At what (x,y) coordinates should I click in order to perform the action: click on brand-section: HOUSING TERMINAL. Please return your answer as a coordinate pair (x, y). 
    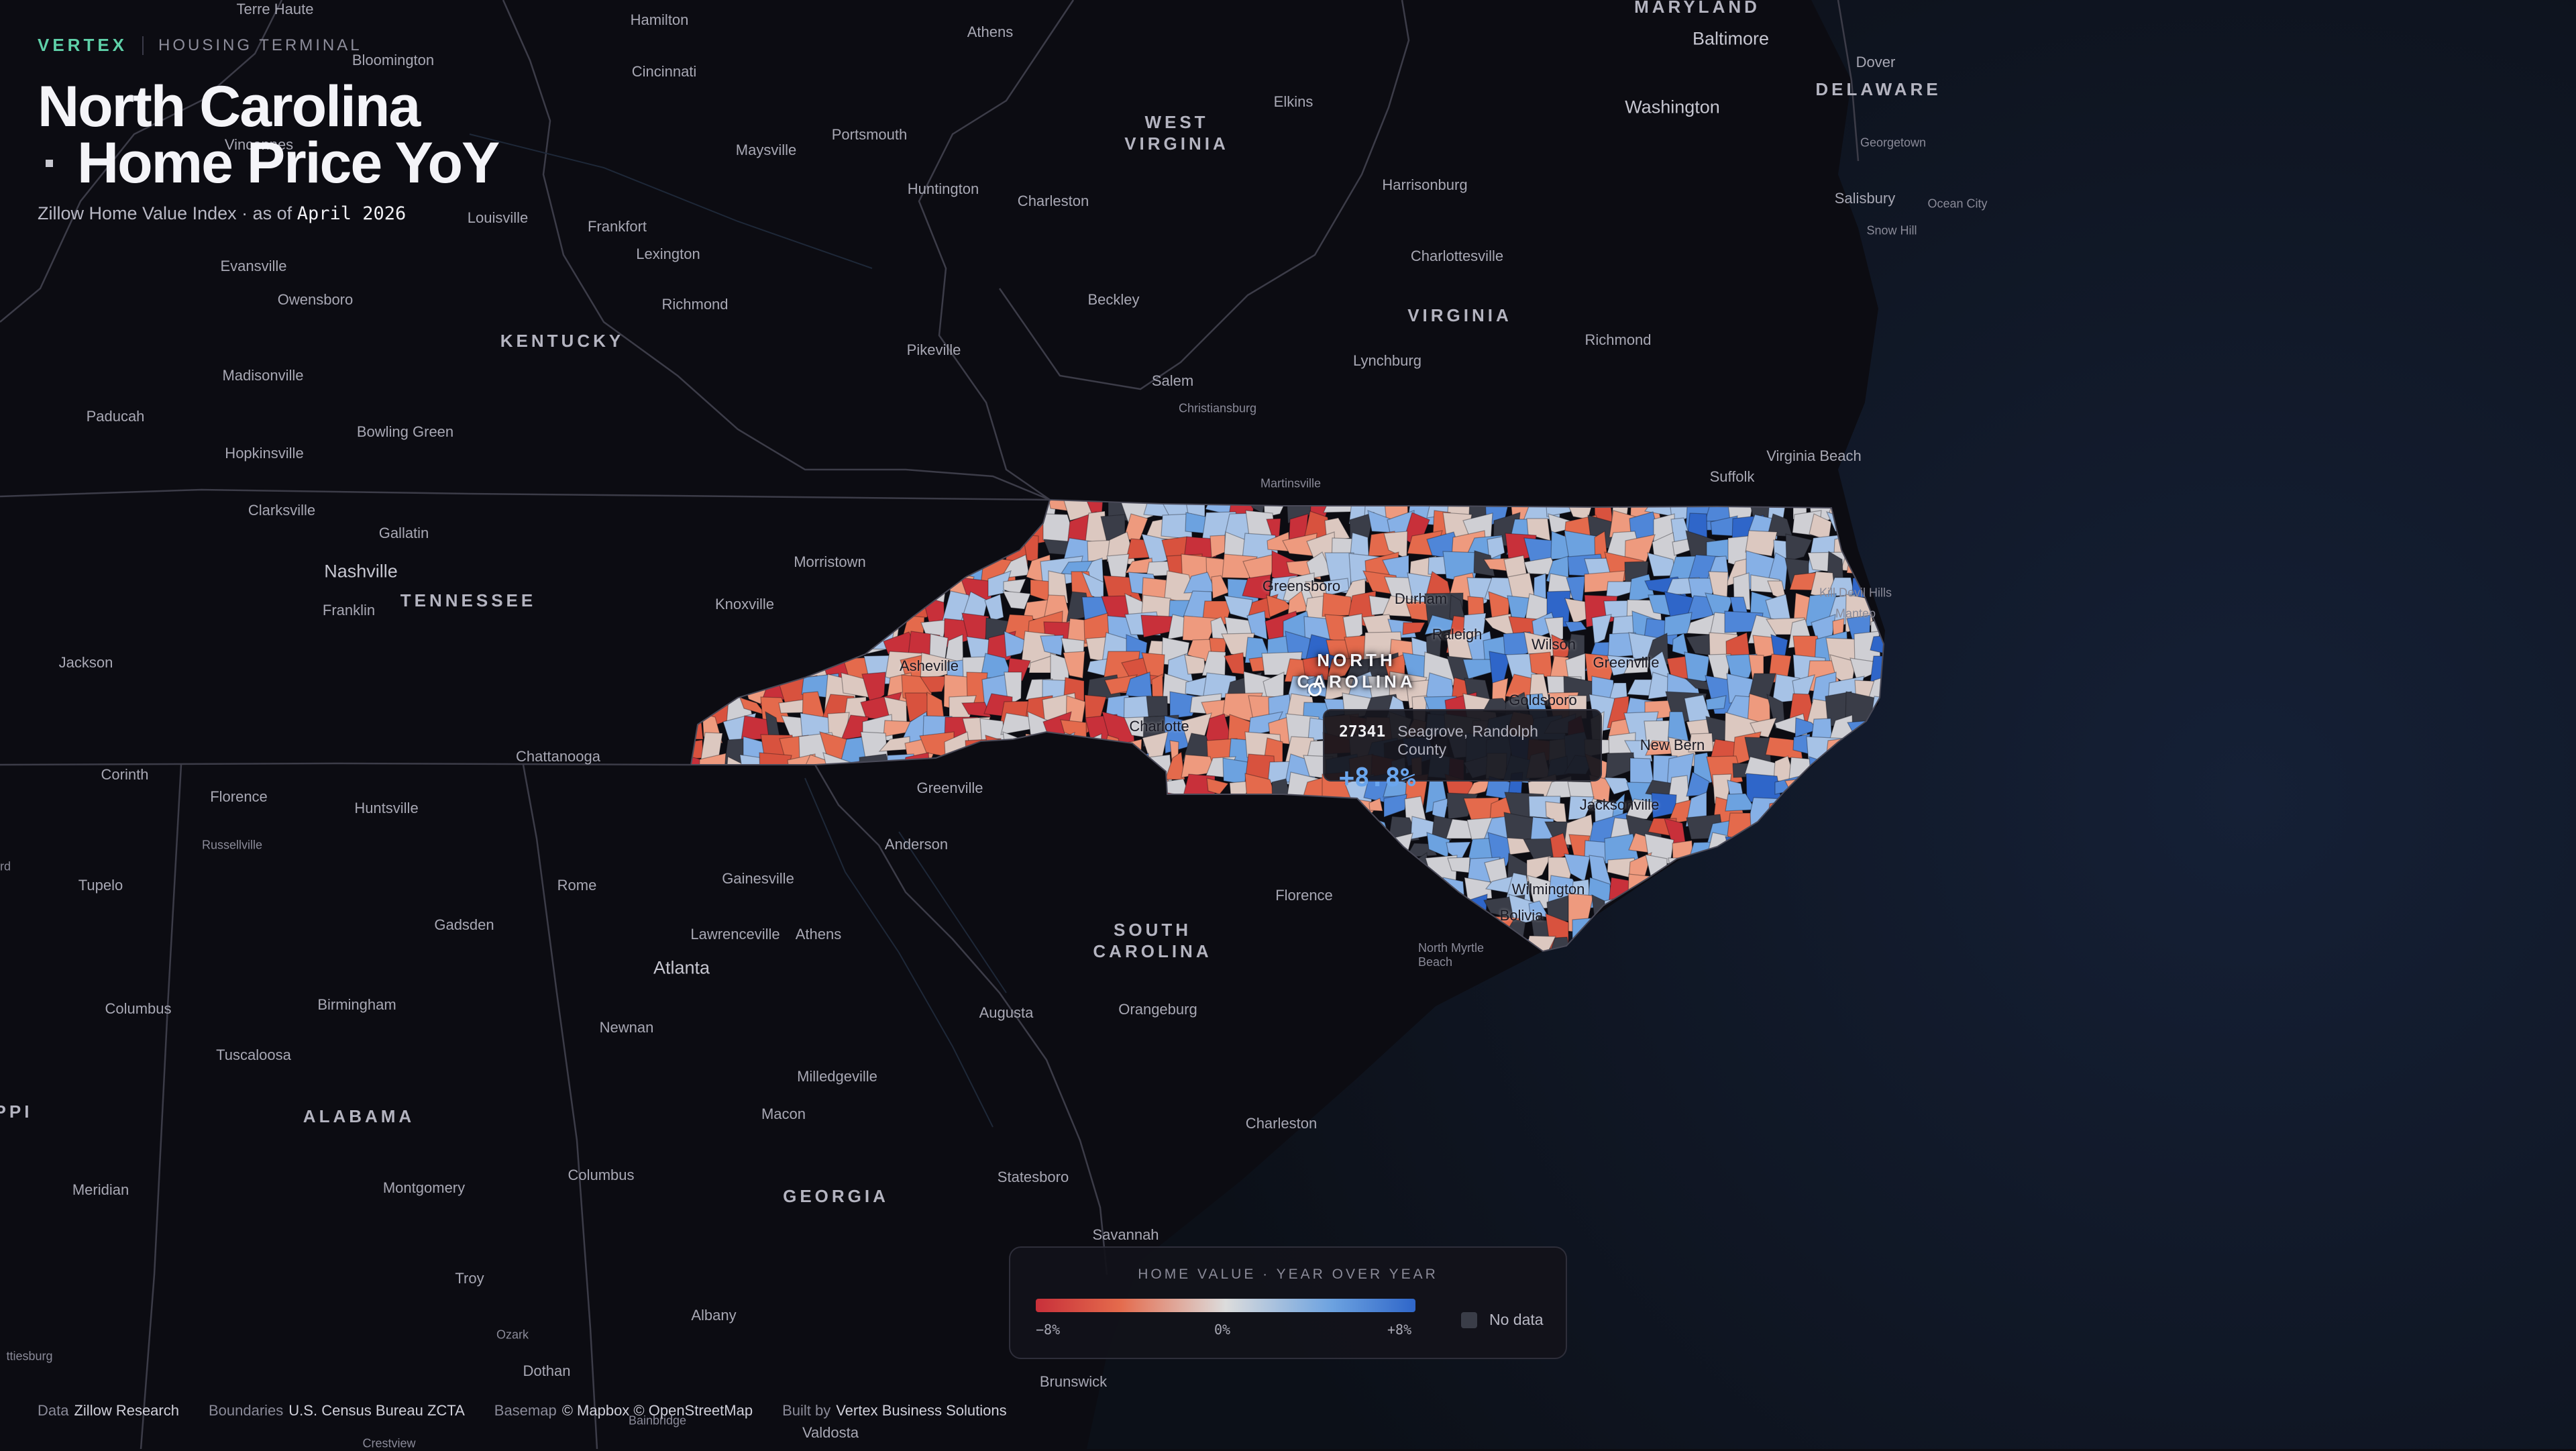
    Looking at the image, I should click on (260, 45).